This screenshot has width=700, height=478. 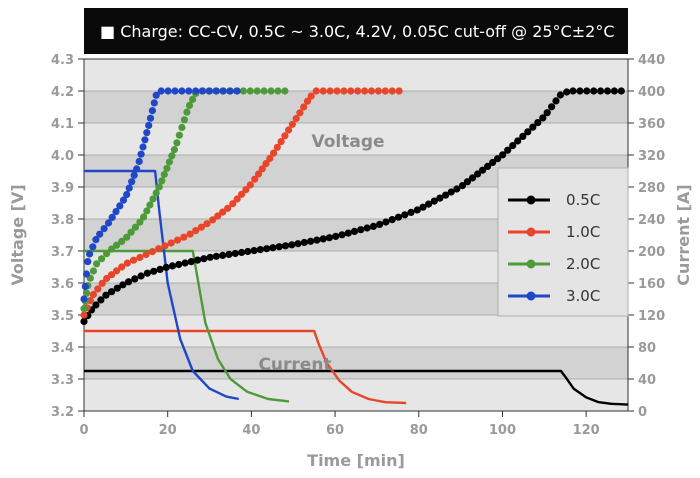 I want to click on legend-marker-0.5C, so click(x=531, y=200).